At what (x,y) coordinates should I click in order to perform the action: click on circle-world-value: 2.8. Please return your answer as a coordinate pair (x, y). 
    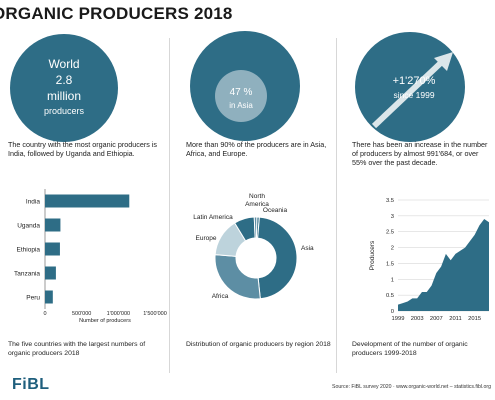
    Looking at the image, I should click on (64, 80).